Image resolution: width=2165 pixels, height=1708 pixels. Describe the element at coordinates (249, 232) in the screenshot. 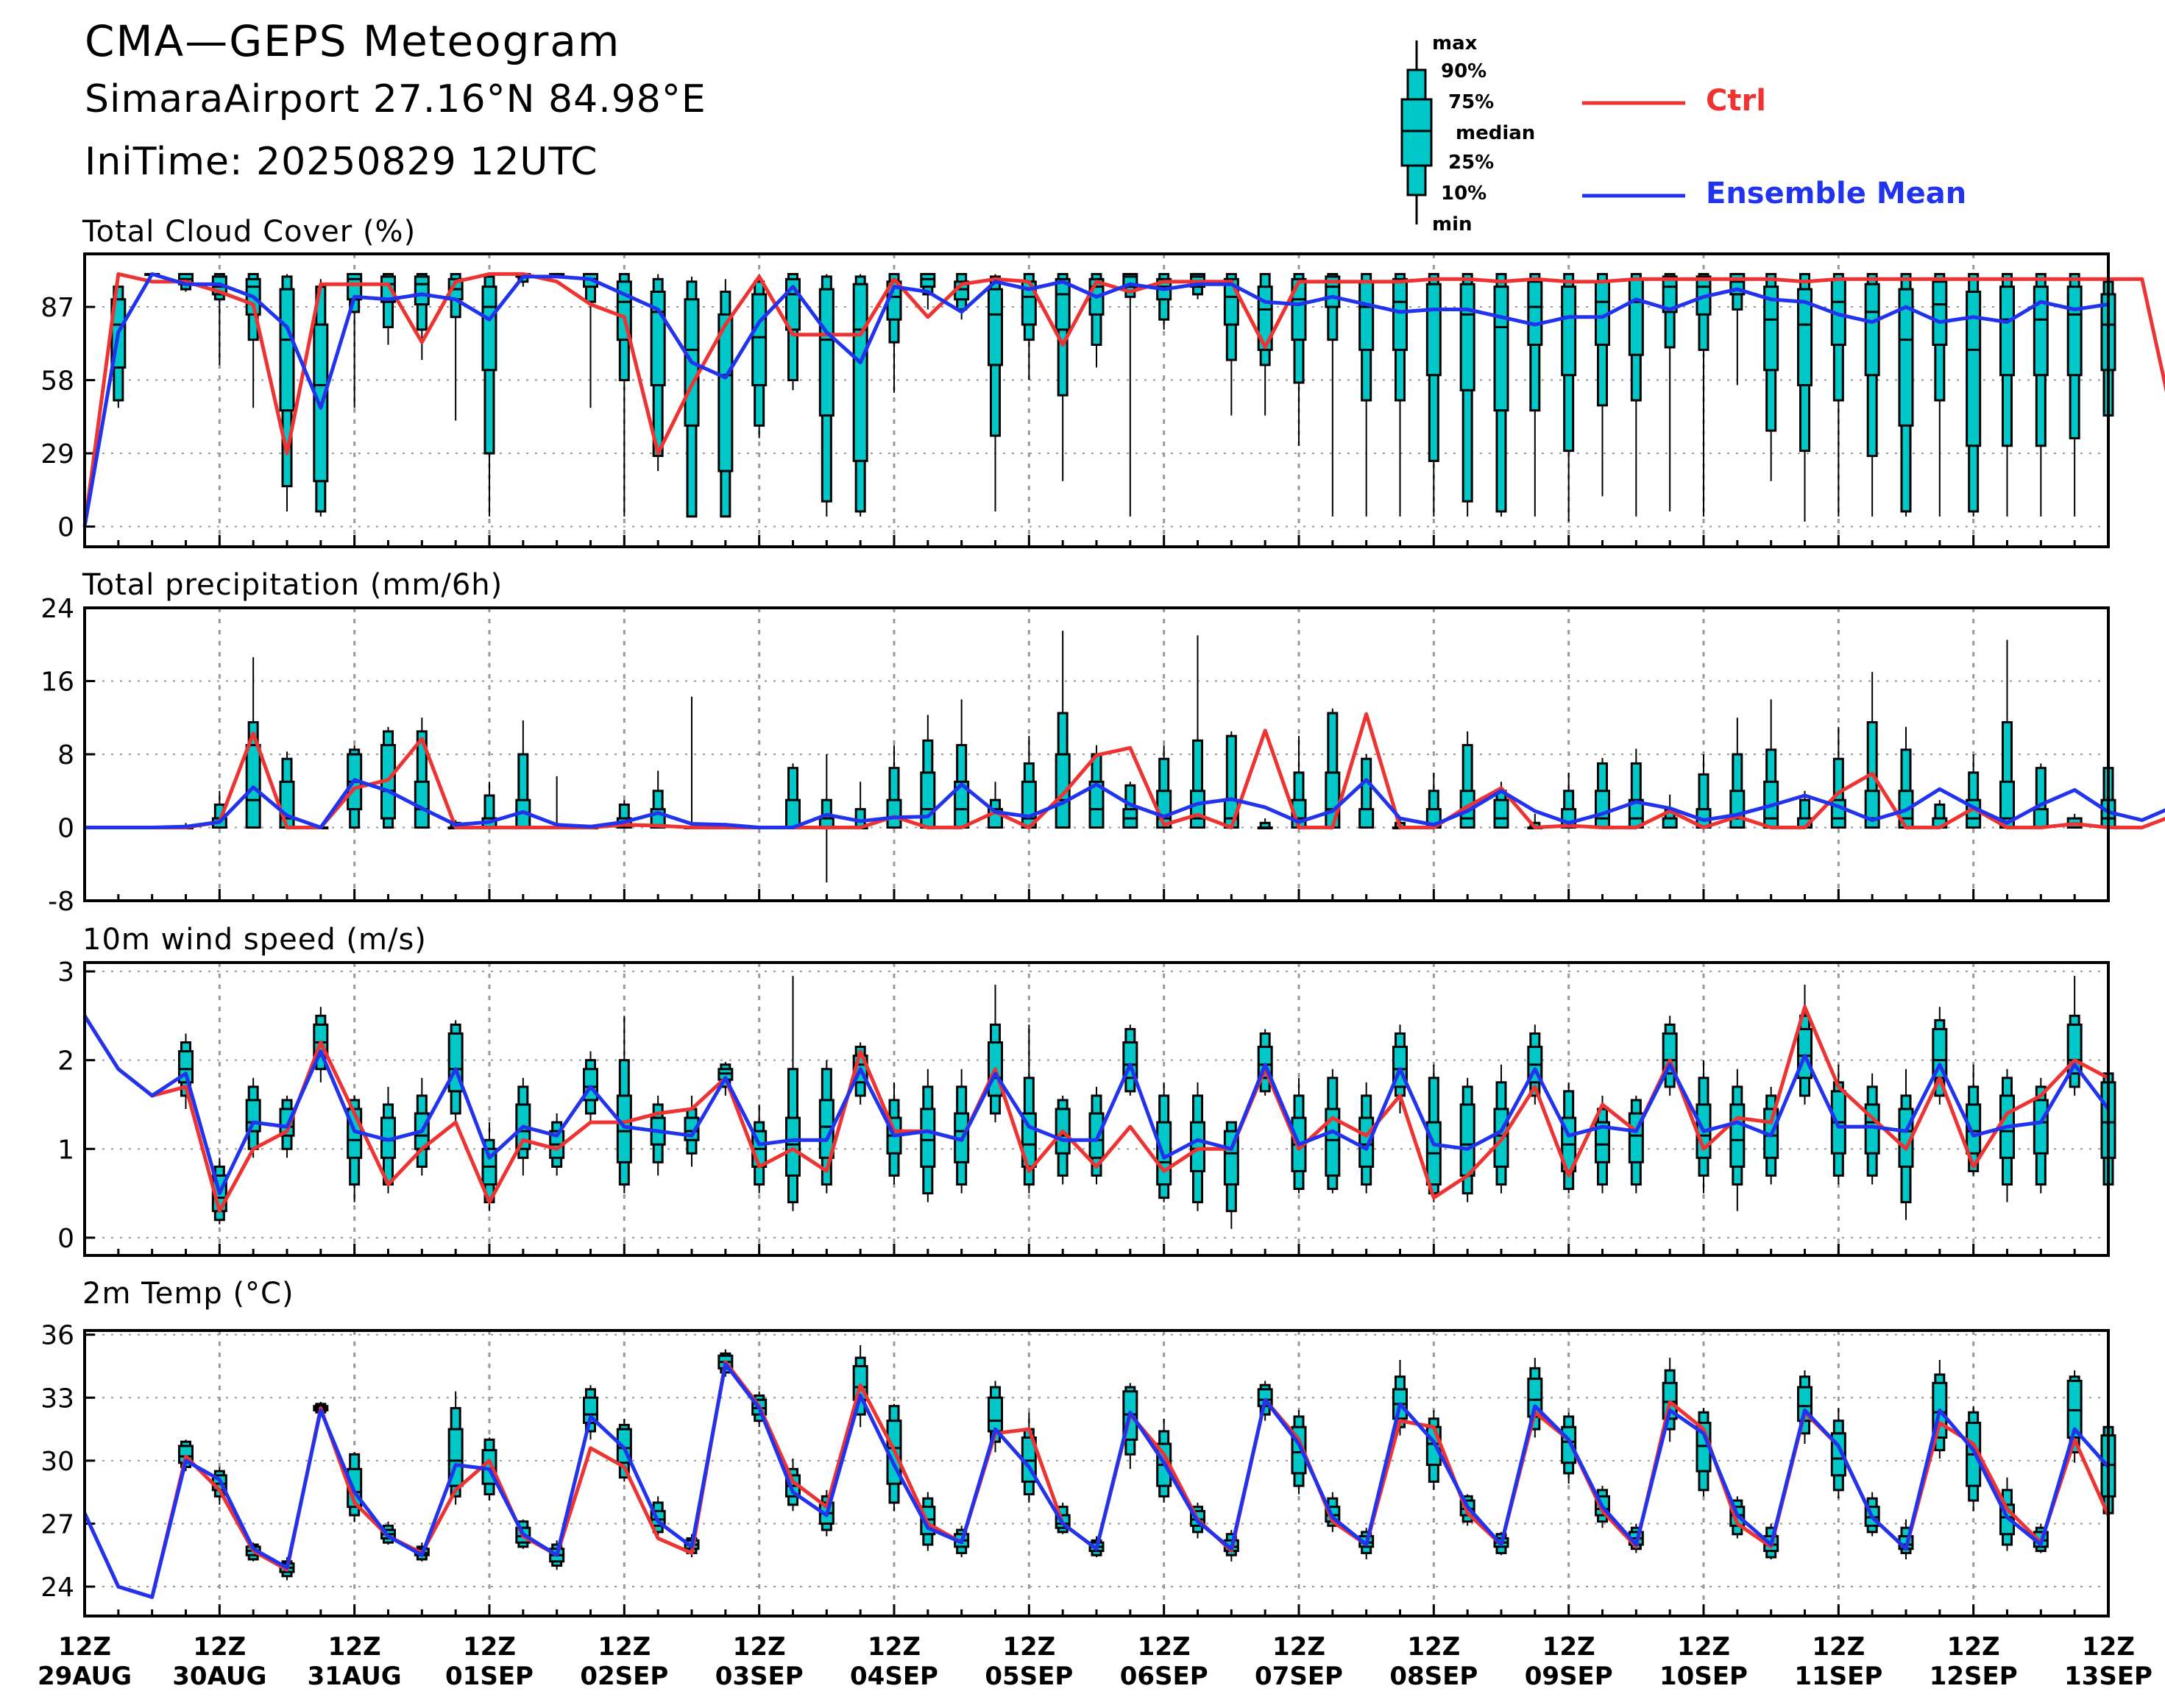

I see `panel-title-cloud: Total Cloud Cover (%)` at that location.